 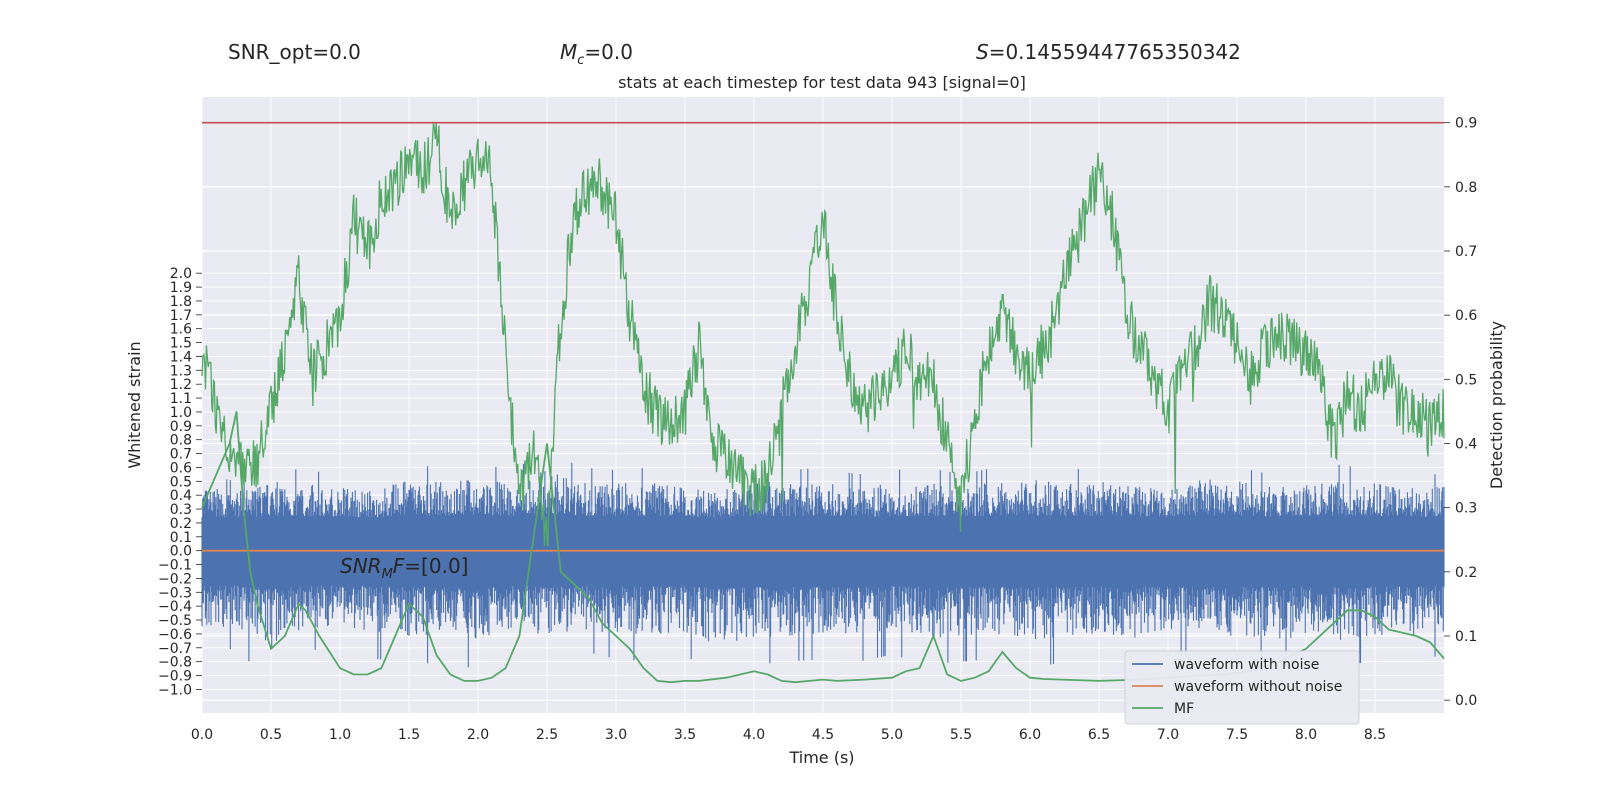 What do you see at coordinates (181, 413) in the screenshot?
I see `y-tick-label: 1.0` at bounding box center [181, 413].